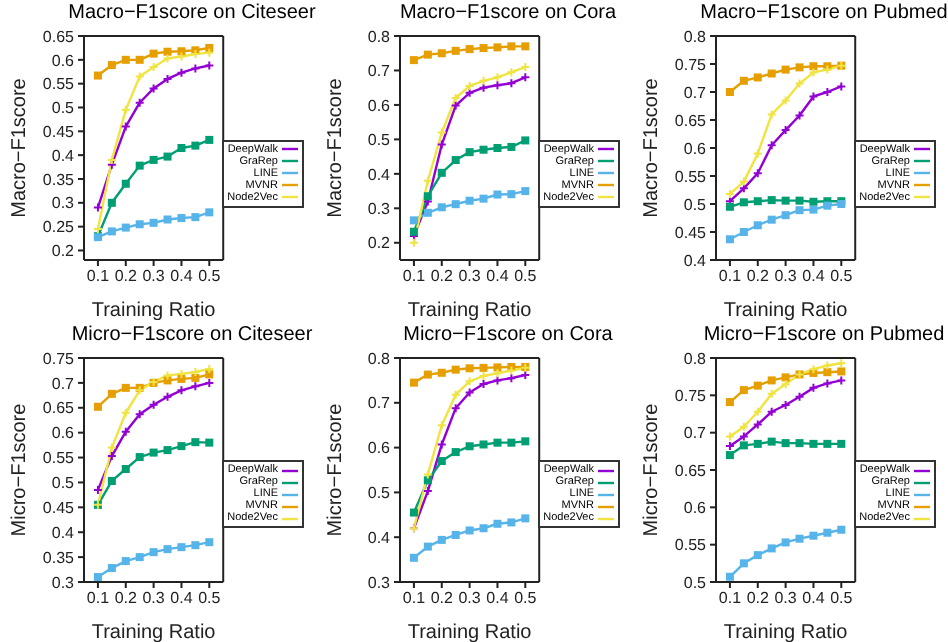  I want to click on y-axis-title: Macro−F1score, so click(652, 147).